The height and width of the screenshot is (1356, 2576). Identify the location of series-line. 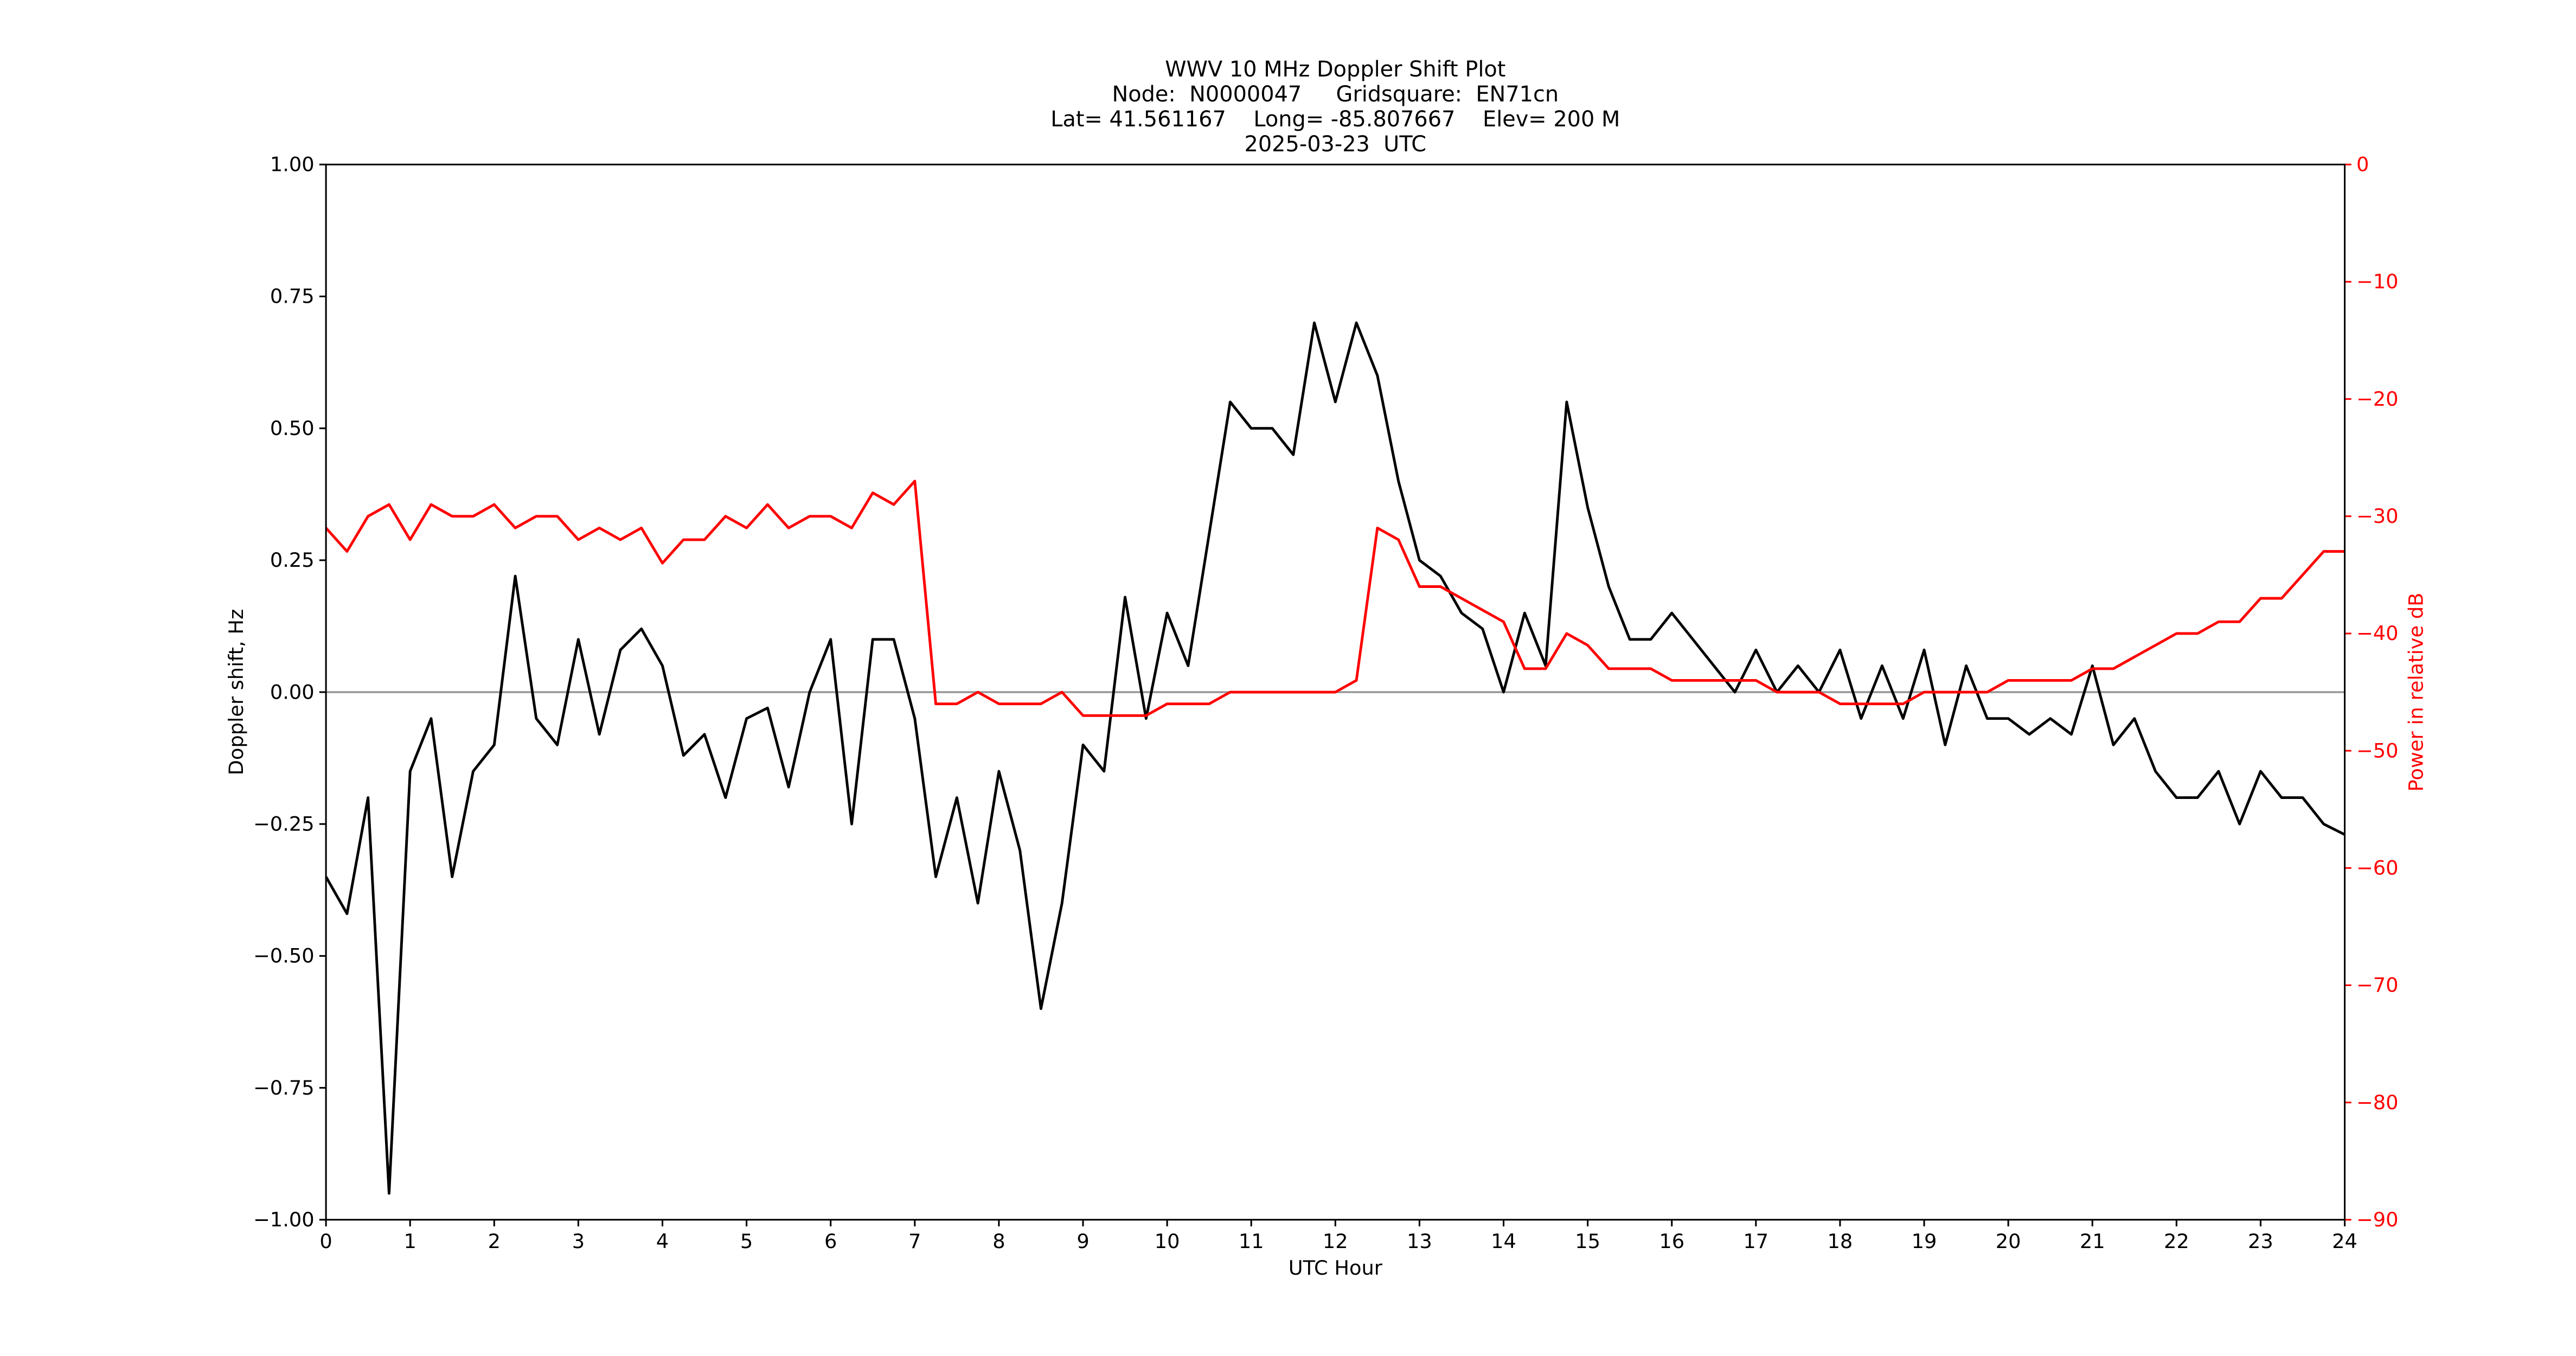
(1335, 598).